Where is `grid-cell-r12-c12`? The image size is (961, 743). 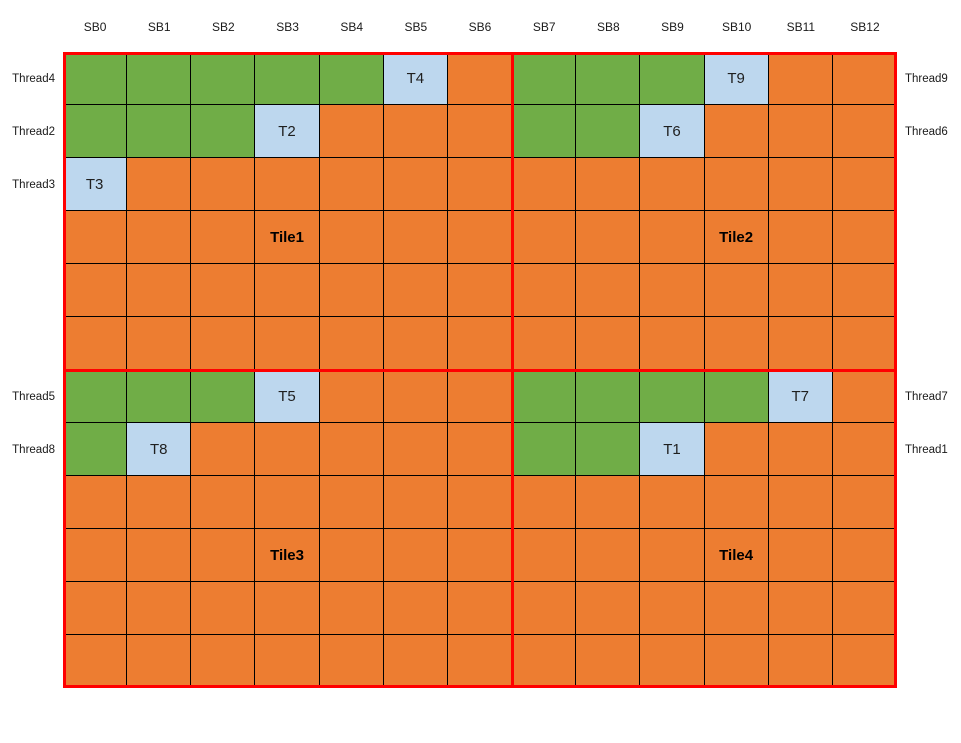 grid-cell-r12-c12 is located at coordinates (800, 661).